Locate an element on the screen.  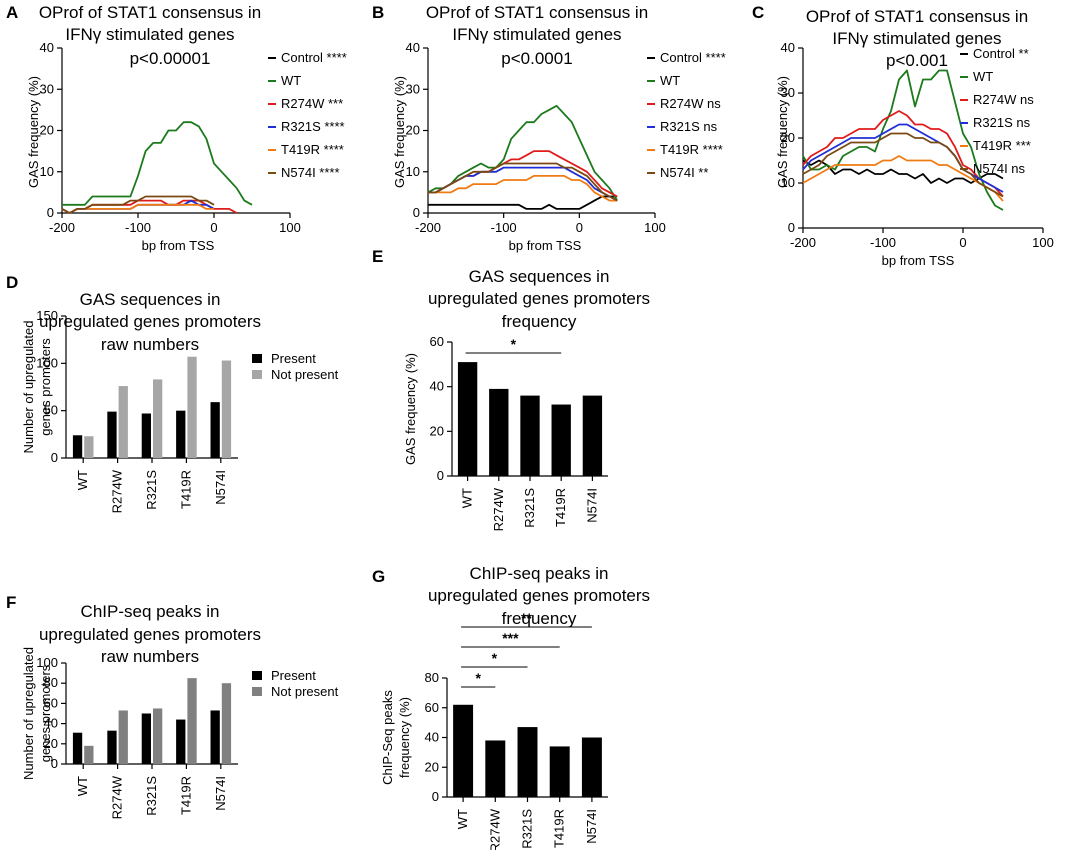
panel-label: A is located at coordinates (12, 12).